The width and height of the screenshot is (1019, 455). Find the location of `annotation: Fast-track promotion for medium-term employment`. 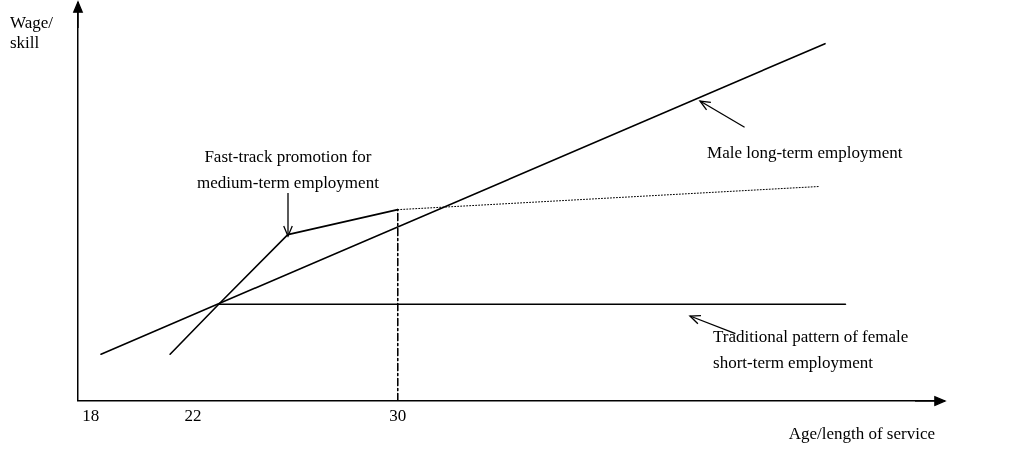

annotation: Fast-track promotion for medium-term employment is located at coordinates (288, 169).